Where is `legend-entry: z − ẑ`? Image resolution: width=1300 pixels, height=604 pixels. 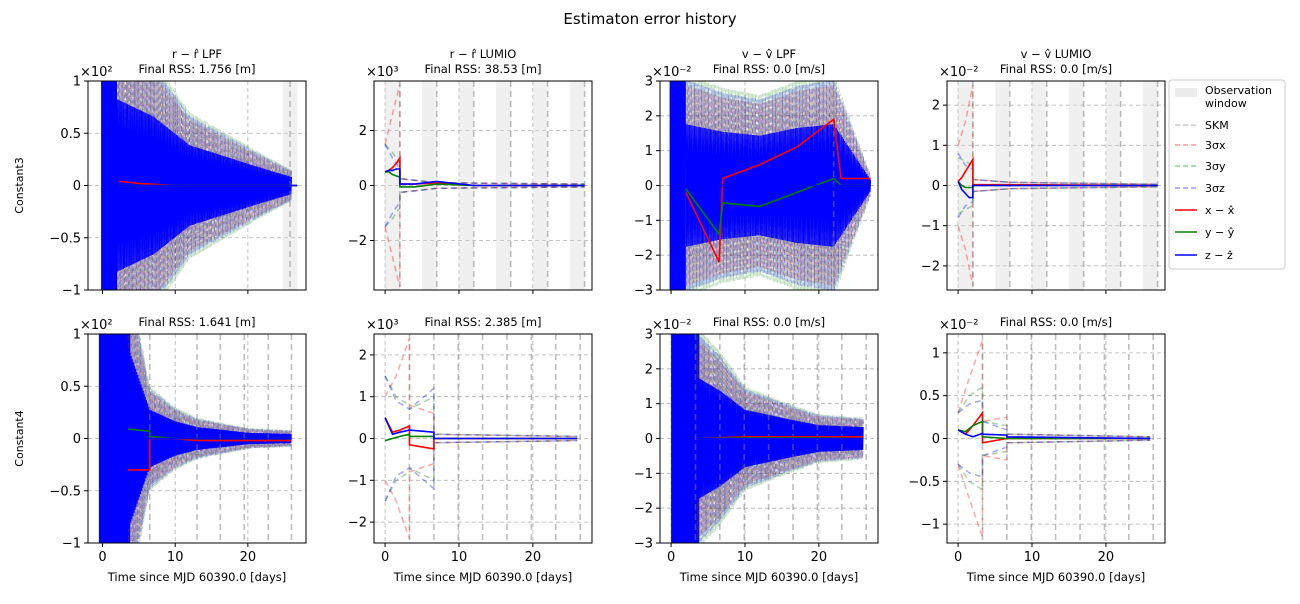
legend-entry: z − ẑ is located at coordinates (1204, 255).